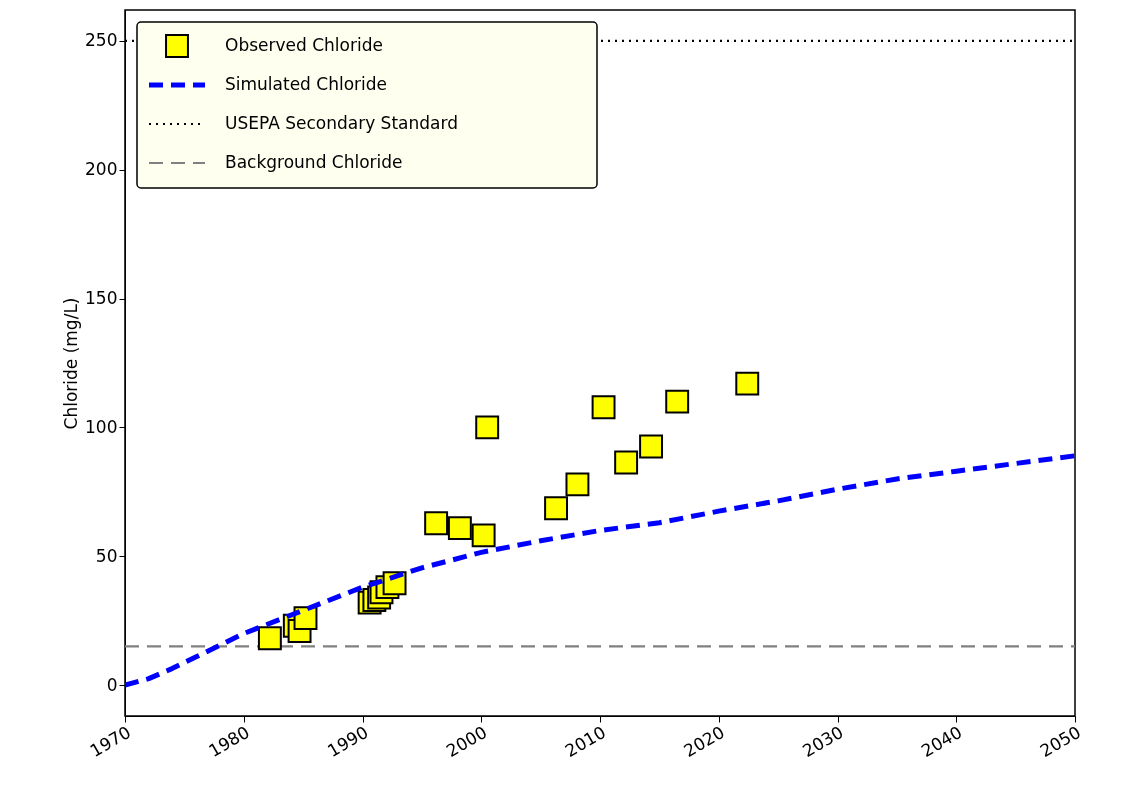 The image size is (1128, 788). I want to click on y-tick-label: 250, so click(101, 40).